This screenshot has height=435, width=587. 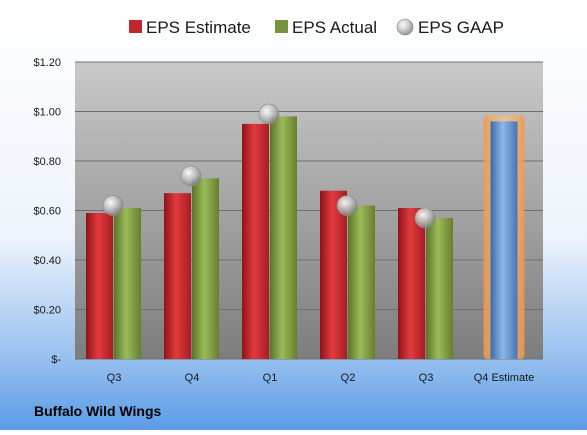 I want to click on y-tick-label: $0.60, so click(x=47, y=212).